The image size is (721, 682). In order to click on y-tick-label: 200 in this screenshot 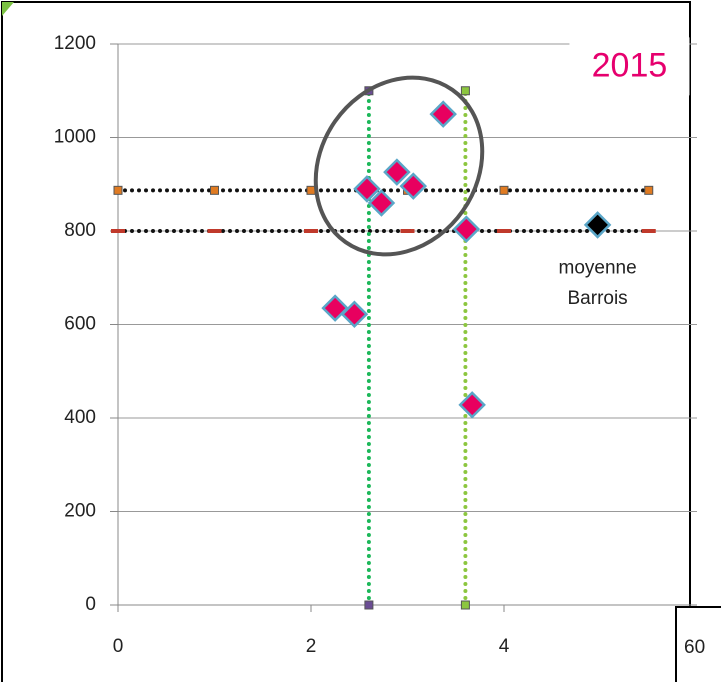, I will do `click(80, 511)`.